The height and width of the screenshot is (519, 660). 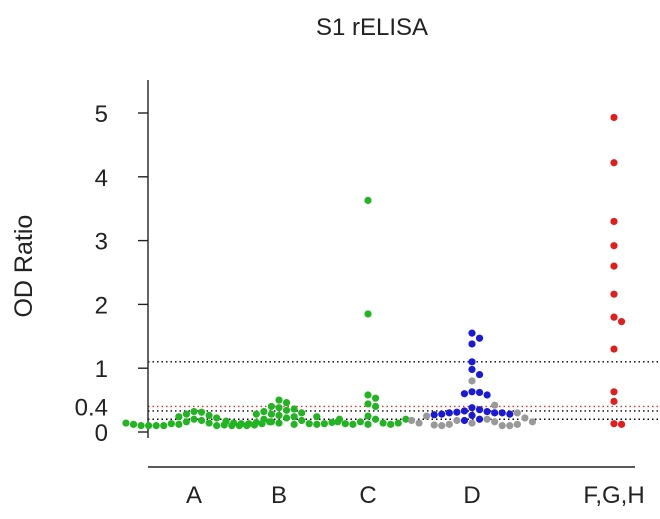 What do you see at coordinates (194, 495) in the screenshot?
I see `category-label: A` at bounding box center [194, 495].